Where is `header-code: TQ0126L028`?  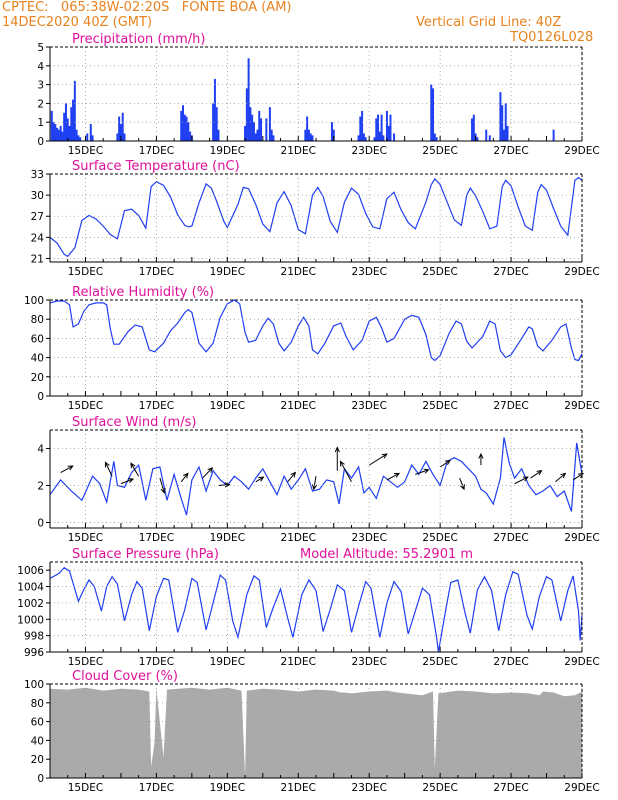
header-code: TQ0126L028 is located at coordinates (552, 37).